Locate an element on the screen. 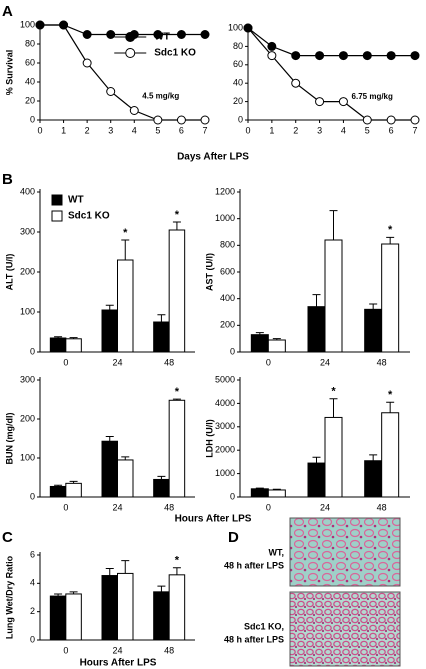  y-tick-label: 1200 is located at coordinates (225, 191).